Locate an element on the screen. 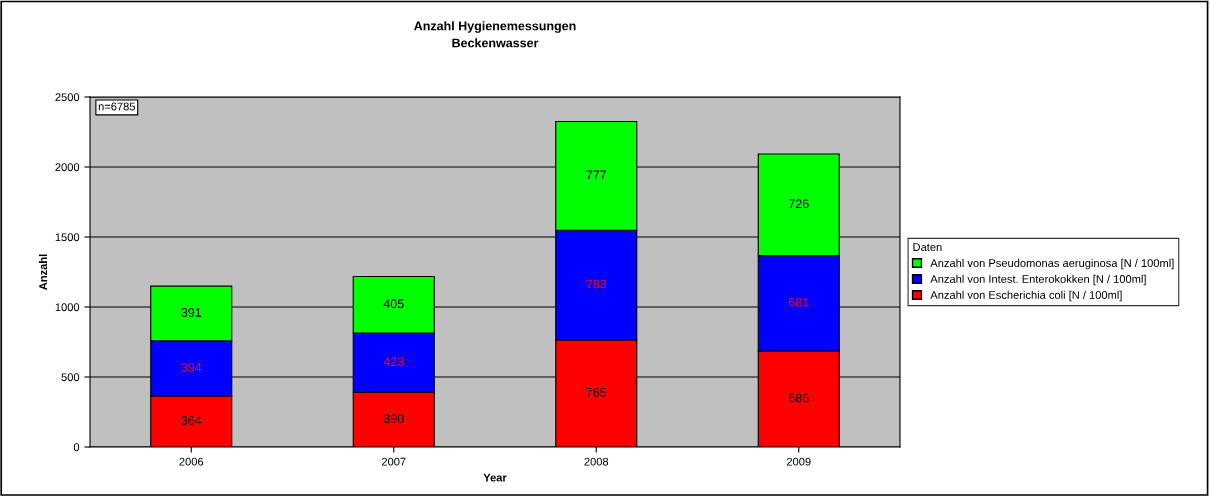 The height and width of the screenshot is (496, 1210). x-tick-label: 2008 is located at coordinates (596, 461).